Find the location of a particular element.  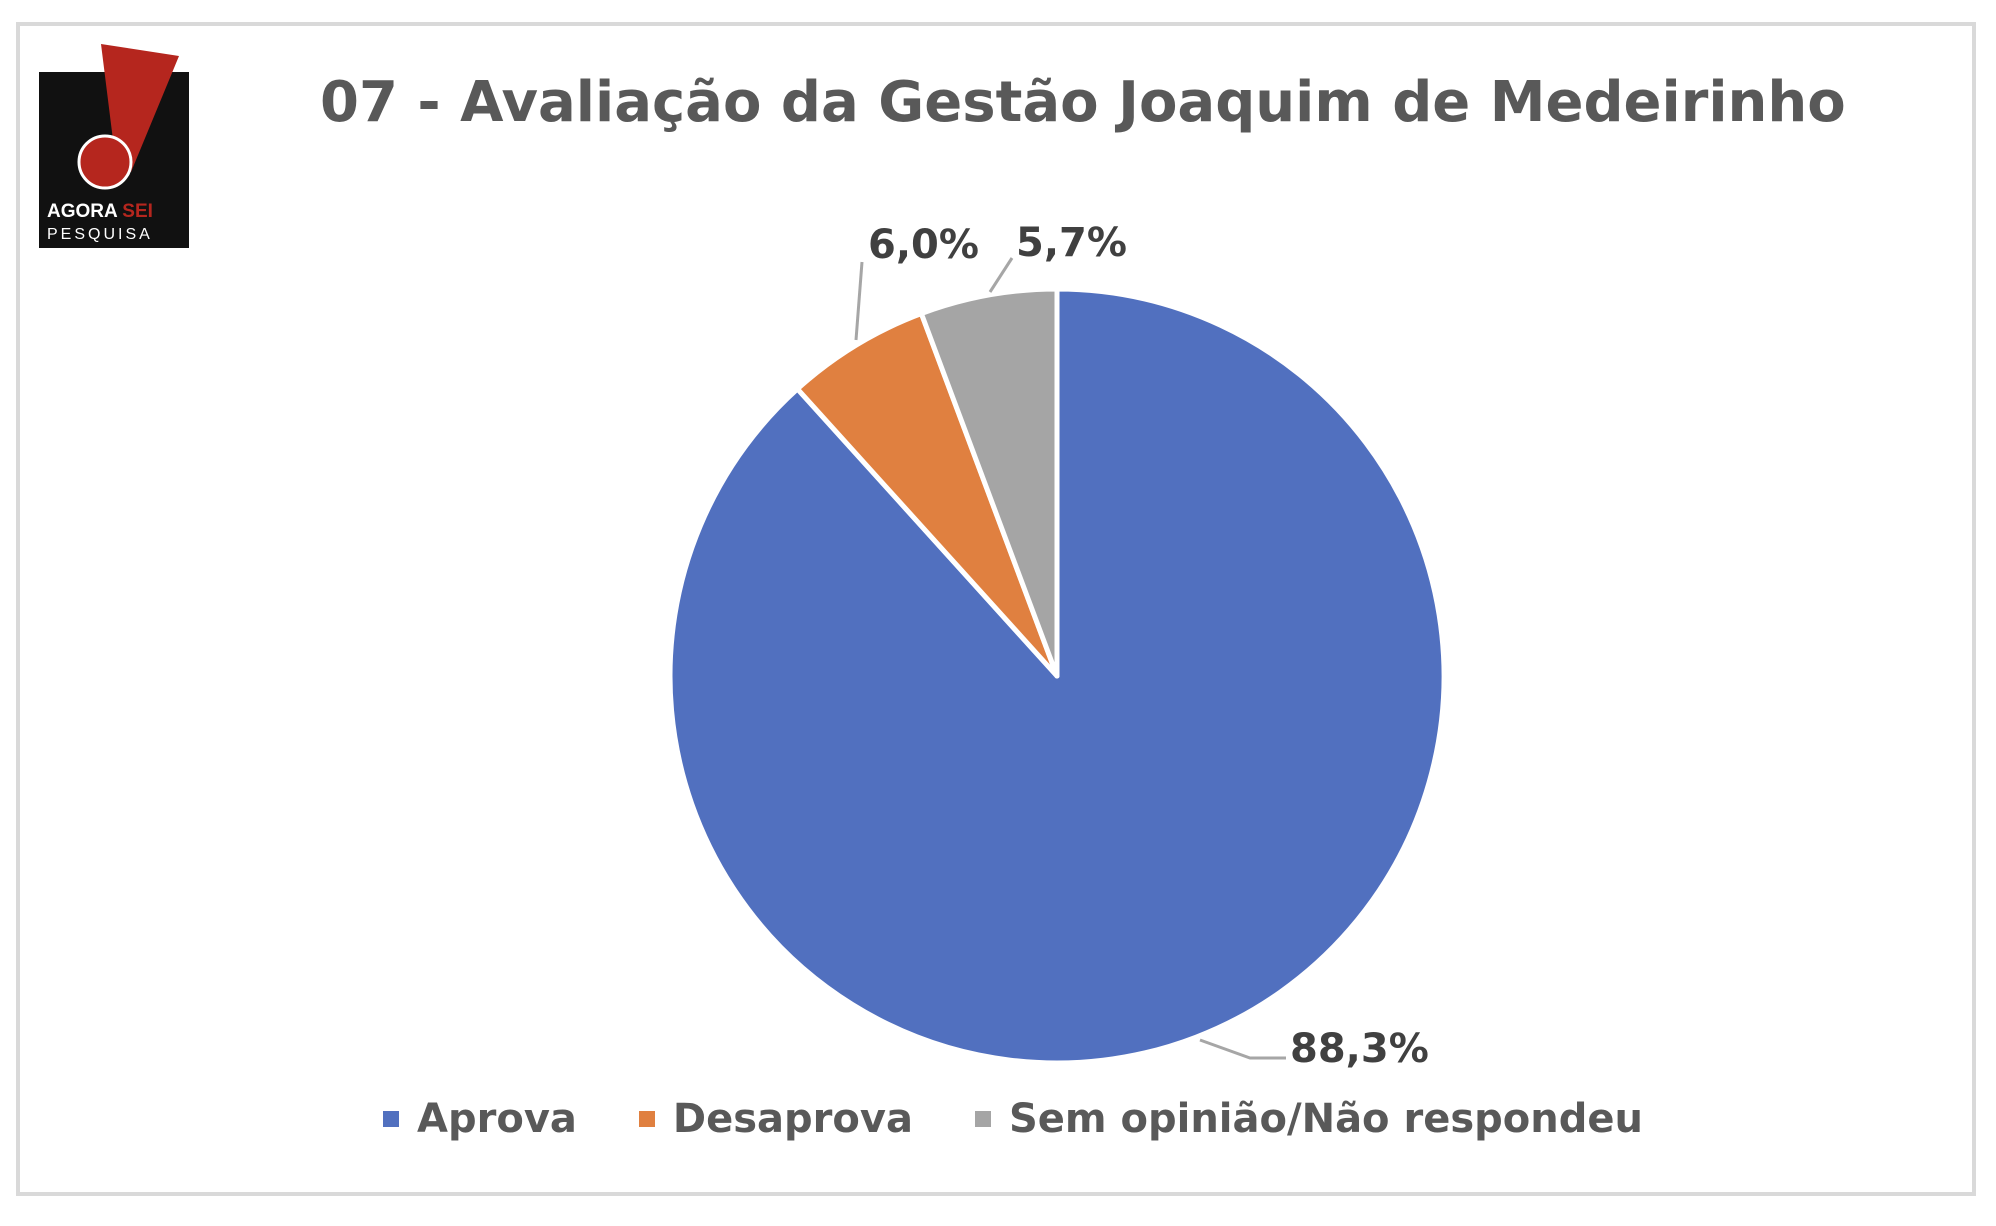

legend-item: Desaprova is located at coordinates (775, 1119).